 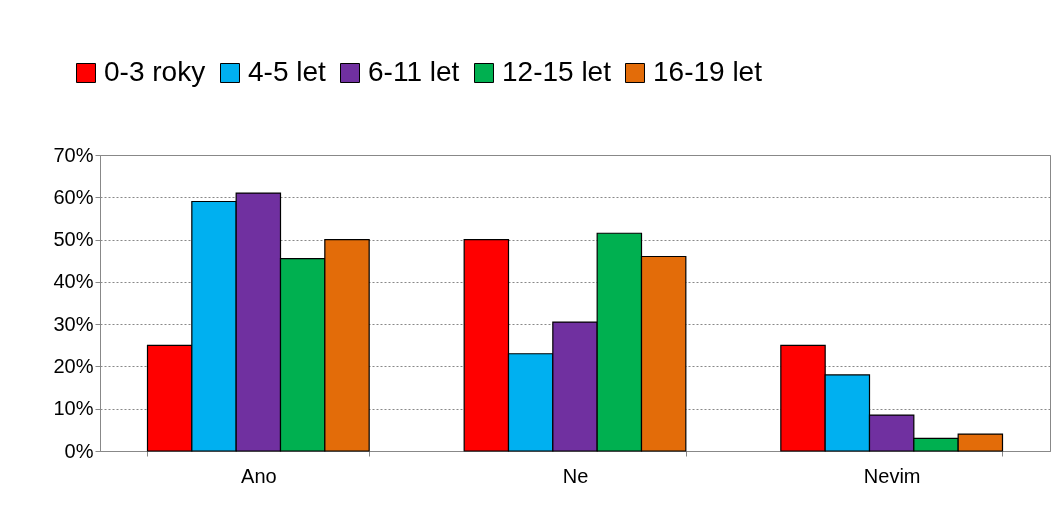 I want to click on y-tick-label: 70%, so click(x=73, y=154).